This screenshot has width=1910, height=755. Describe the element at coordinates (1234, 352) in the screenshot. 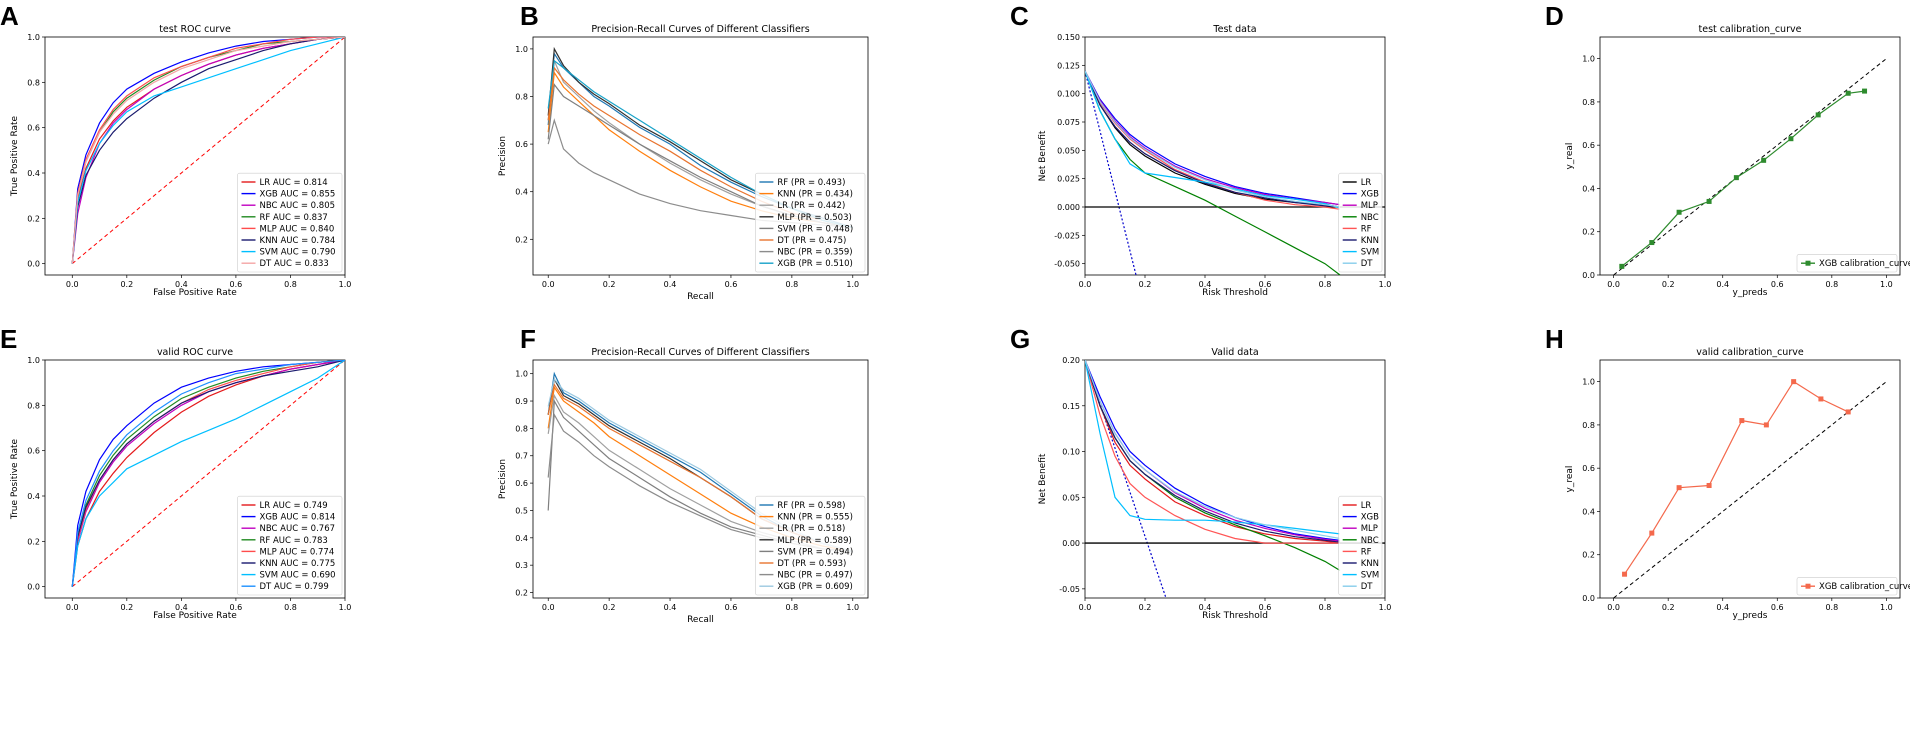

I see `chart-title: Valid data` at that location.